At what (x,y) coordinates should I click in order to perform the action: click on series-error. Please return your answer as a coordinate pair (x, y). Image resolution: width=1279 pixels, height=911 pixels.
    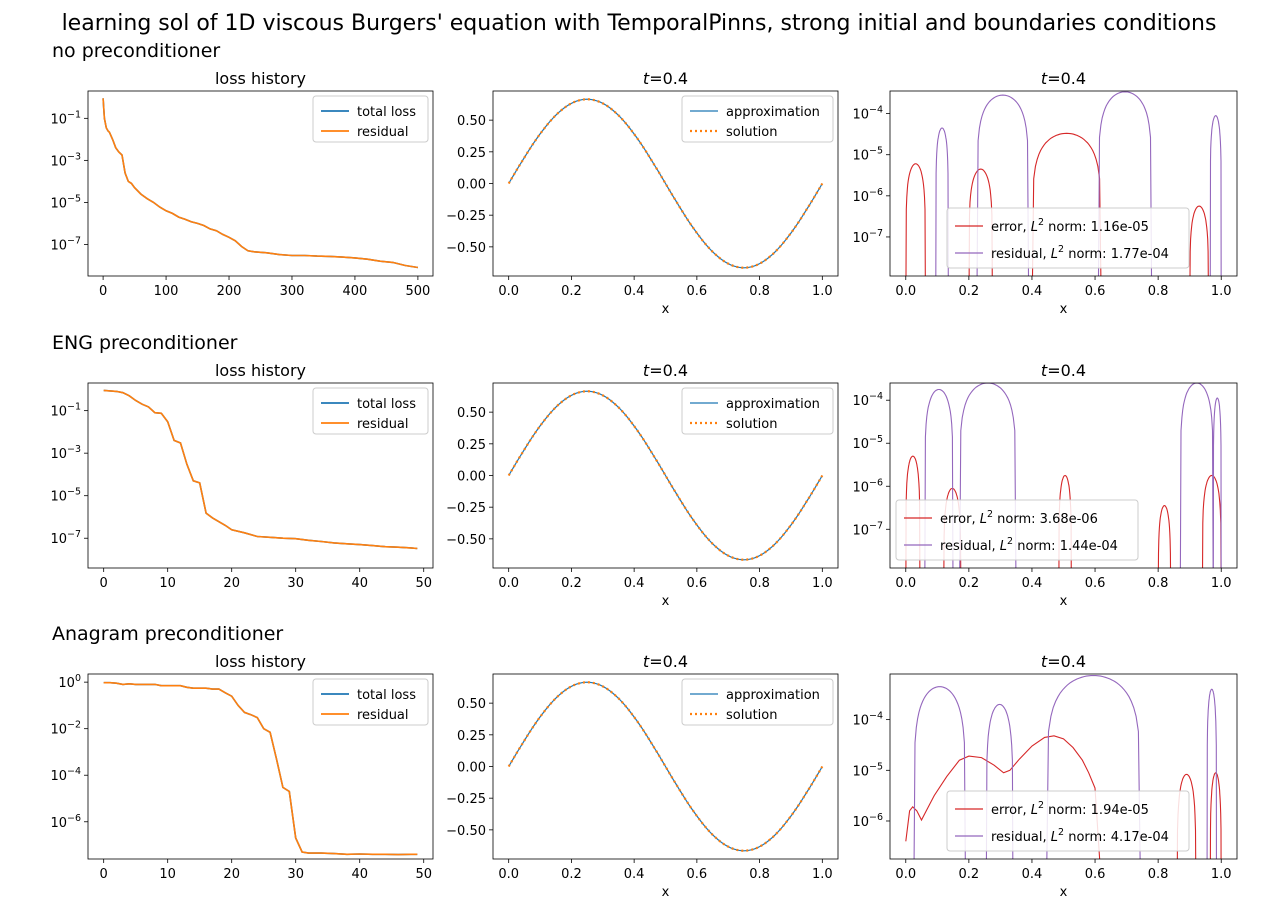
    Looking at the image, I should click on (1057, 204).